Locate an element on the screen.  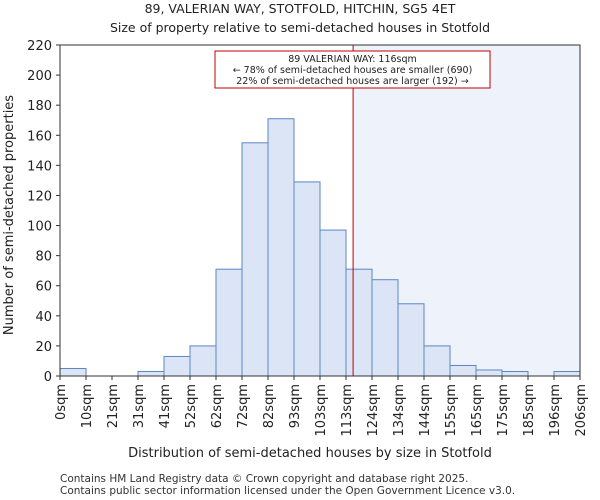
y-tick-label-140: 140 is located at coordinates (39, 166).